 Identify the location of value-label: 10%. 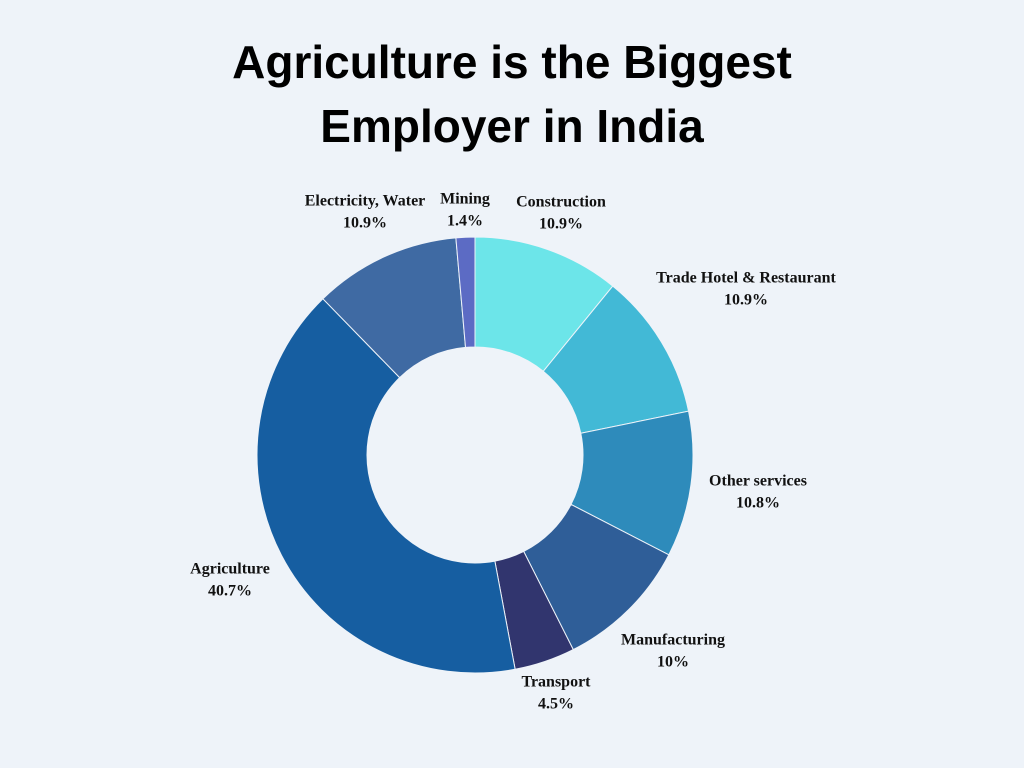
(673, 662).